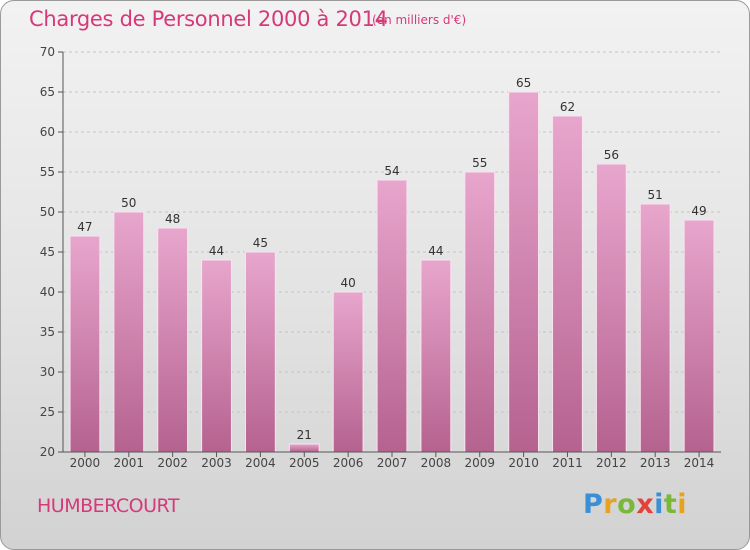 Image resolution: width=750 pixels, height=550 pixels. What do you see at coordinates (47, 172) in the screenshot?
I see `y-tick-label: 55` at bounding box center [47, 172].